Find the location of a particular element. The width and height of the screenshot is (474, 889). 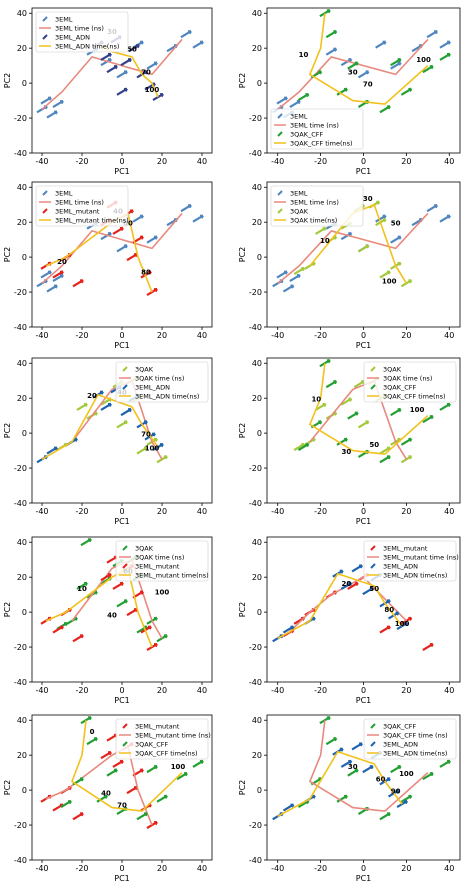

time-annotation: 70 is located at coordinates (146, 72).